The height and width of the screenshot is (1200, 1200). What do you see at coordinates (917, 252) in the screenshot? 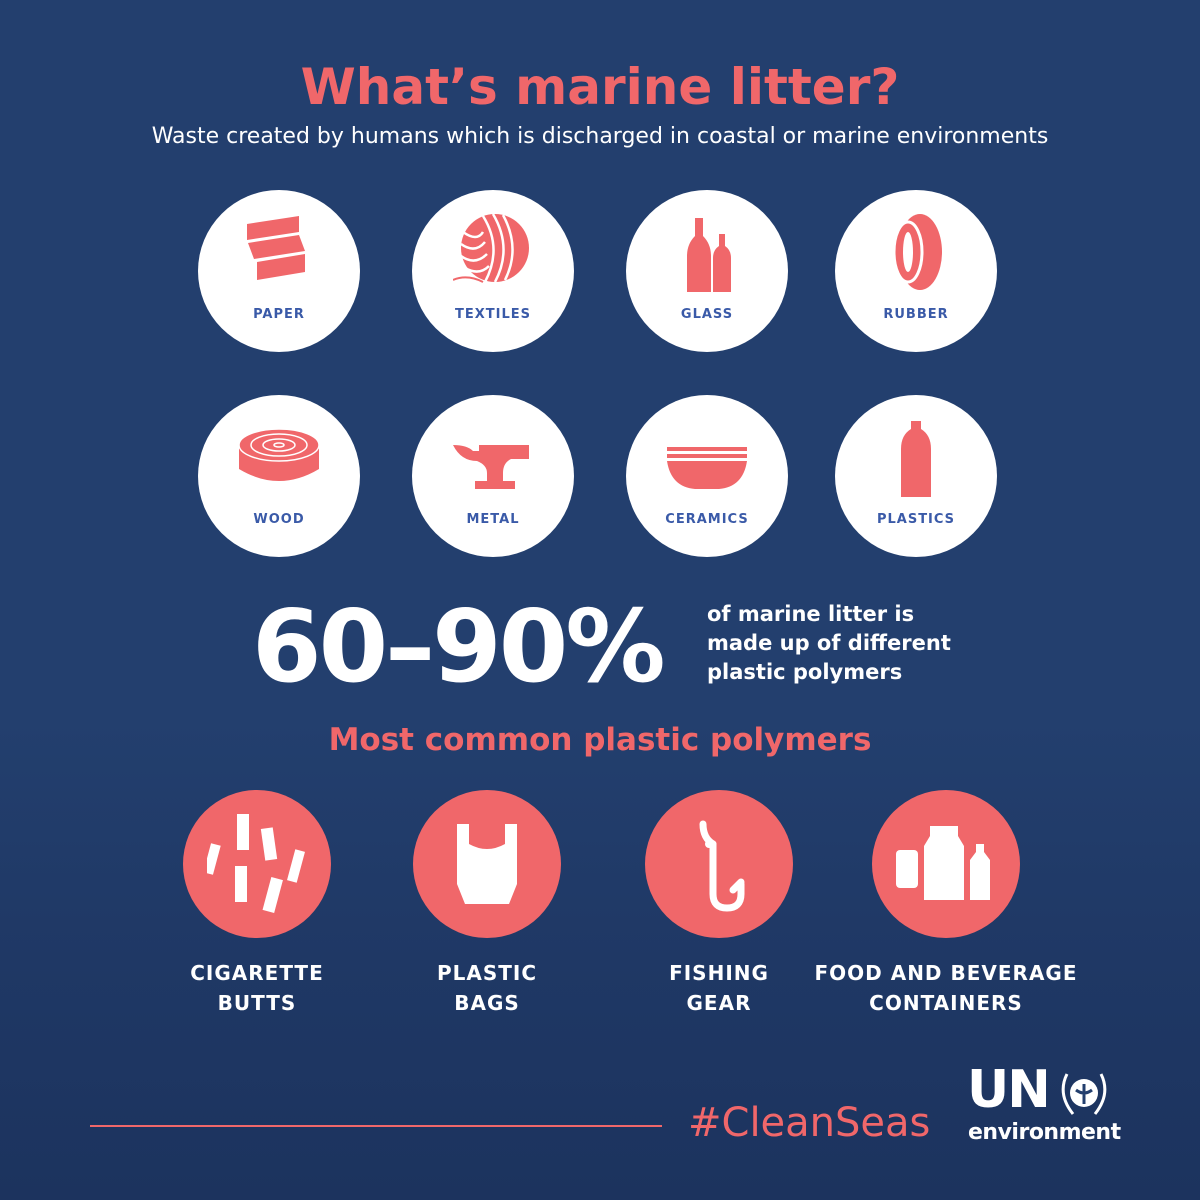
I see `tire-icon` at bounding box center [917, 252].